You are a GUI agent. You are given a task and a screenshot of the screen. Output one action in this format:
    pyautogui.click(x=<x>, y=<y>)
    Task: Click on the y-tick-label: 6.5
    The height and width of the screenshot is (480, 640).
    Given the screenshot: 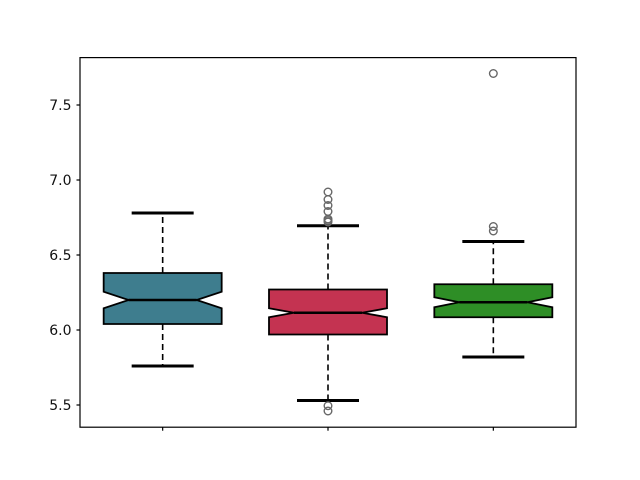 What is the action you would take?
    pyautogui.click(x=60, y=256)
    